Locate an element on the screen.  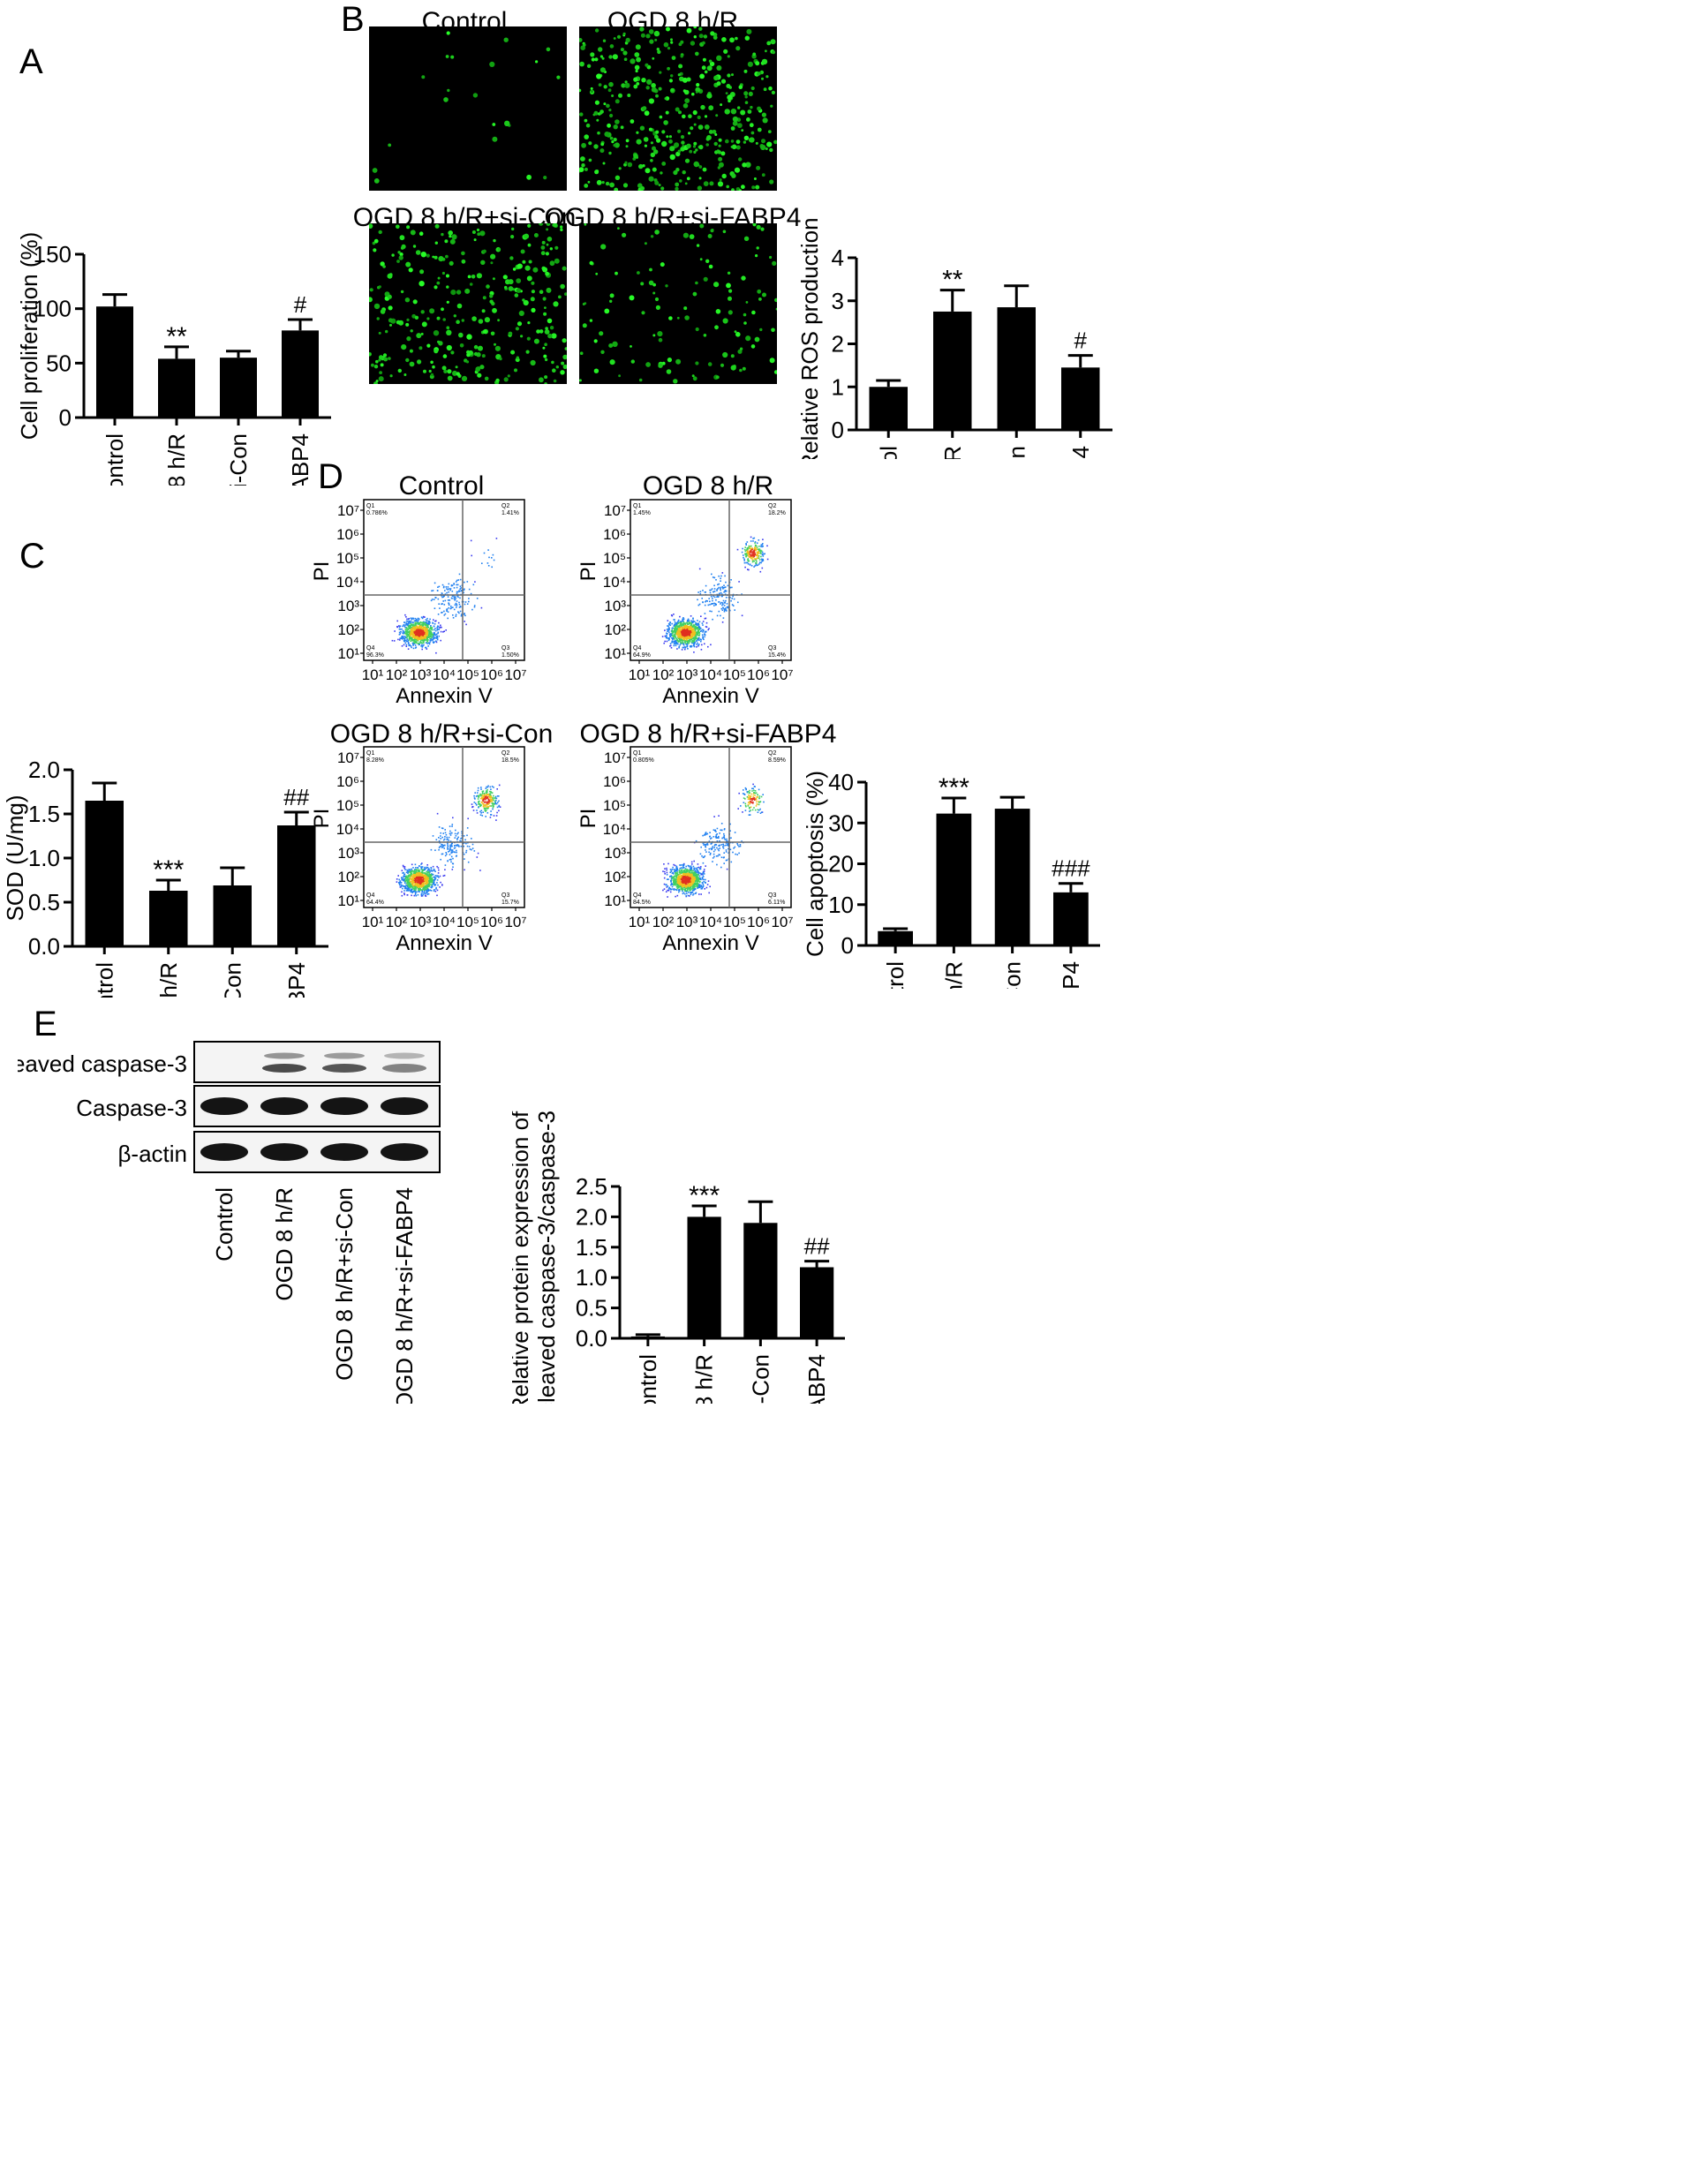
x-tick-label: 10¹ is located at coordinates (373, 674).